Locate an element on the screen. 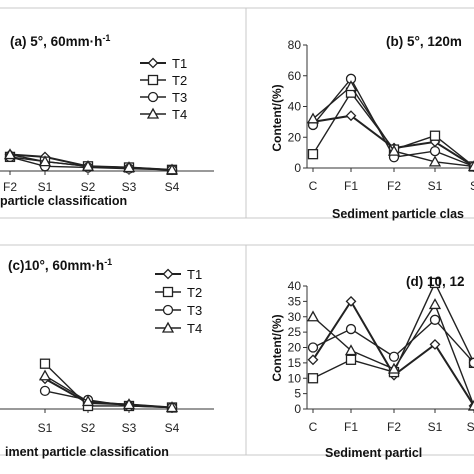 The height and width of the screenshot is (474, 474). x-tick-label: S is located at coordinates (472, 186).